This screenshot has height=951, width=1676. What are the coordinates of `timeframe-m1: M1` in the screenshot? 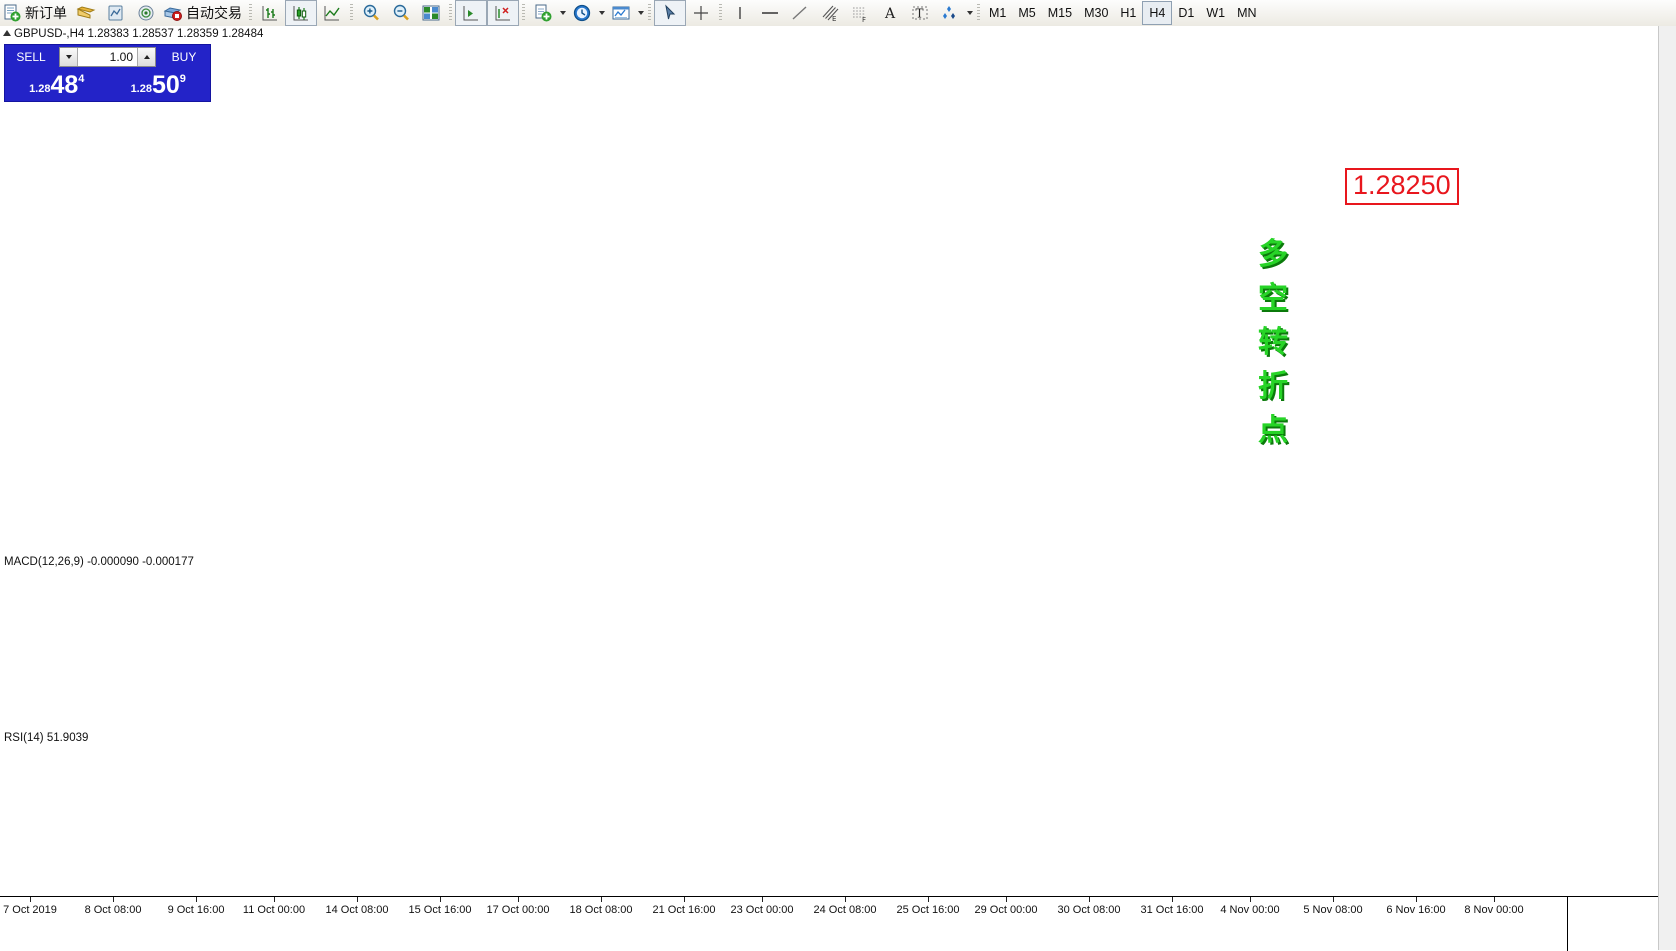 It's located at (998, 13).